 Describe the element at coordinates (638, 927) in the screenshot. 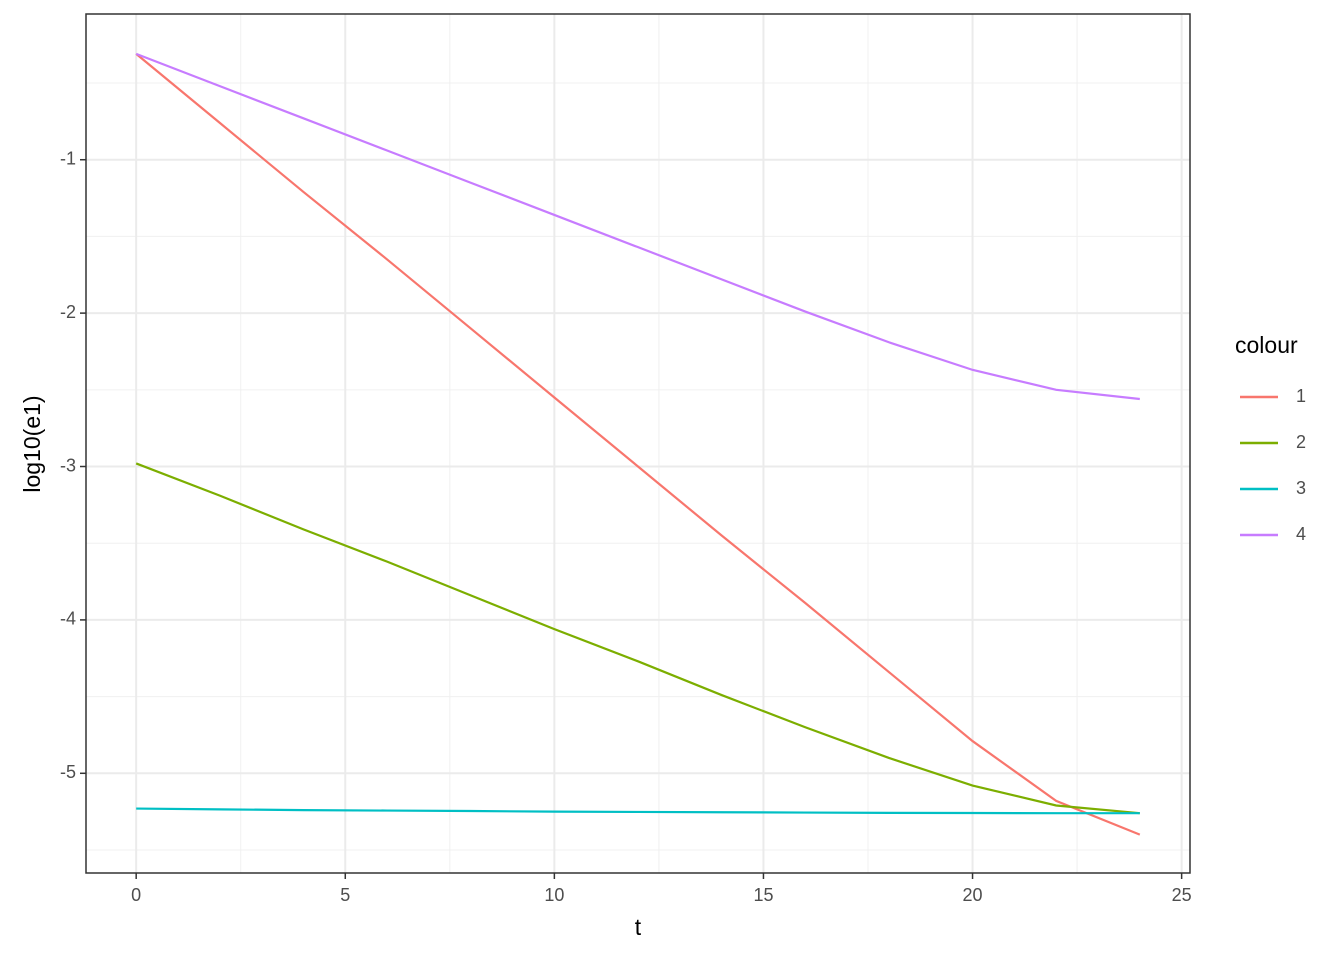

I see `x-axis-title: t` at that location.